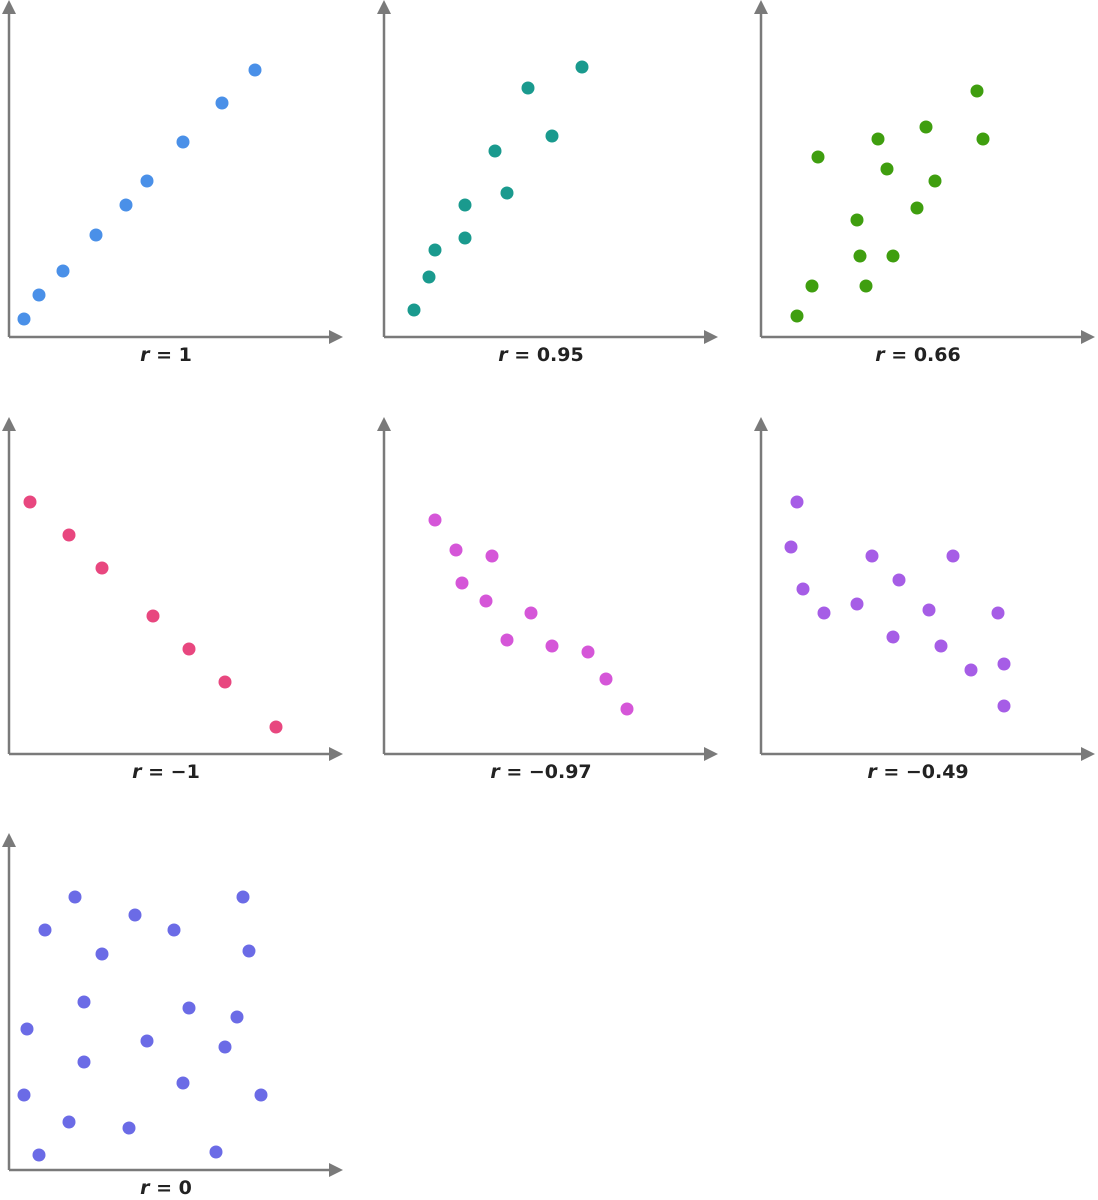 The width and height of the screenshot is (1098, 1200). What do you see at coordinates (547, 600) in the screenshot?
I see `scatter-panel: r = −0.97` at bounding box center [547, 600].